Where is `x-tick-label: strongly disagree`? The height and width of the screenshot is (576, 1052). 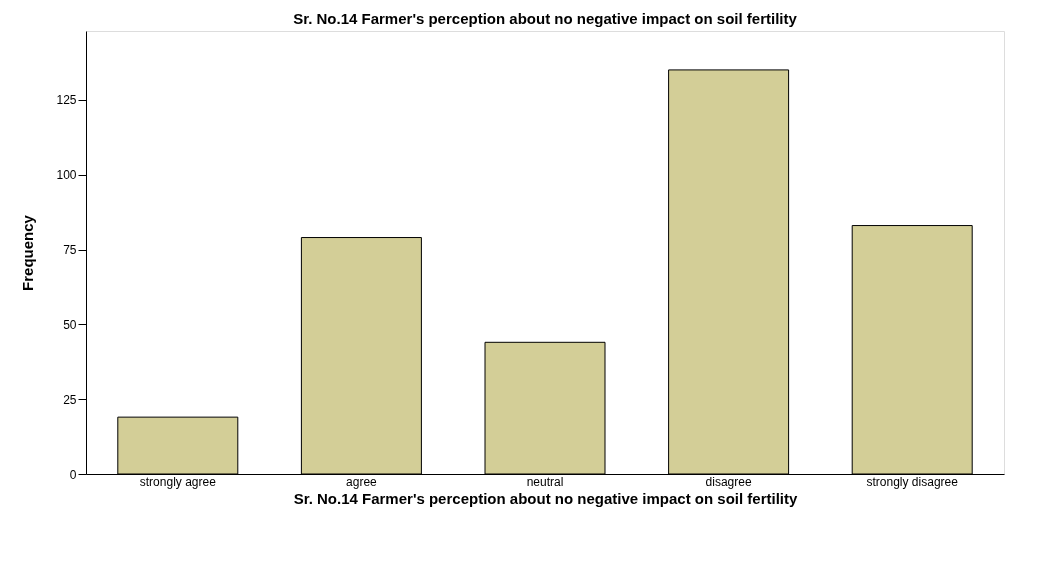 x-tick-label: strongly disagree is located at coordinates (912, 481).